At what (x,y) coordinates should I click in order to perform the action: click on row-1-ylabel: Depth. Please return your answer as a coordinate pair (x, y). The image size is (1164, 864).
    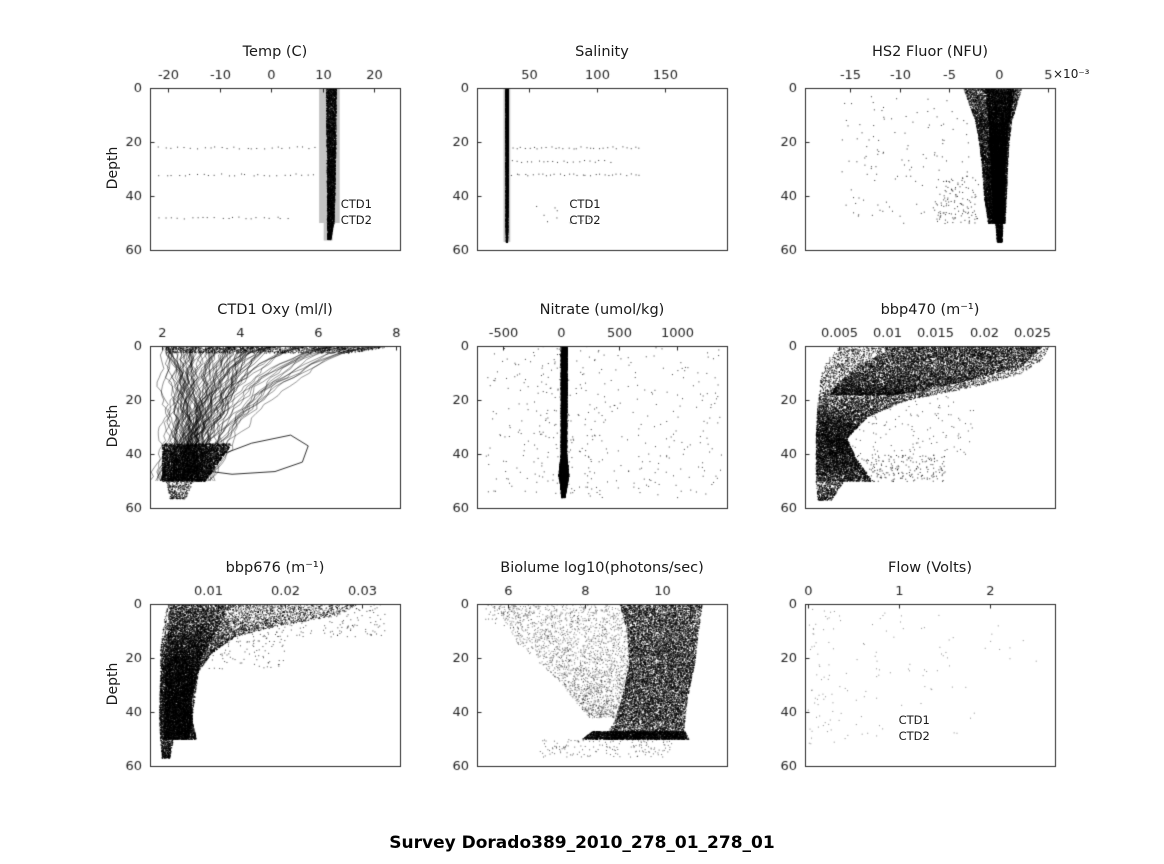
    Looking at the image, I should click on (113, 426).